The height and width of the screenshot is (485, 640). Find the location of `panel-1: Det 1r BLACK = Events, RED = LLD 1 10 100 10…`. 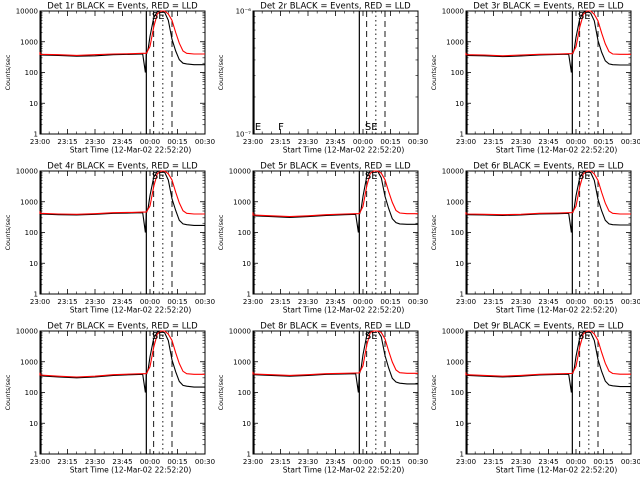

panel-1: Det 1r BLACK = Events, RED = LLD 1 10 100 10… is located at coordinates (109, 78).